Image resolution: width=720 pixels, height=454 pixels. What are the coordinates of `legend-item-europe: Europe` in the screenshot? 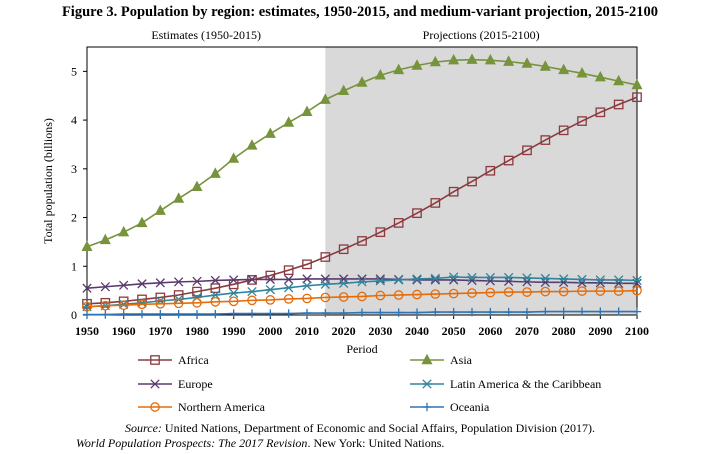 It's located at (175, 384).